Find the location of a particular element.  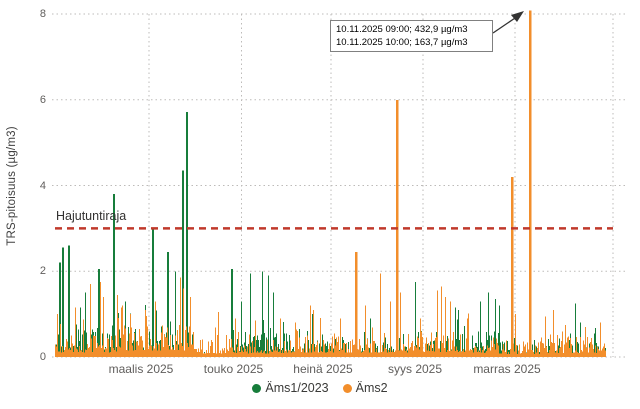

x-axis-tick-label: maalis 2025 is located at coordinates (141, 369).